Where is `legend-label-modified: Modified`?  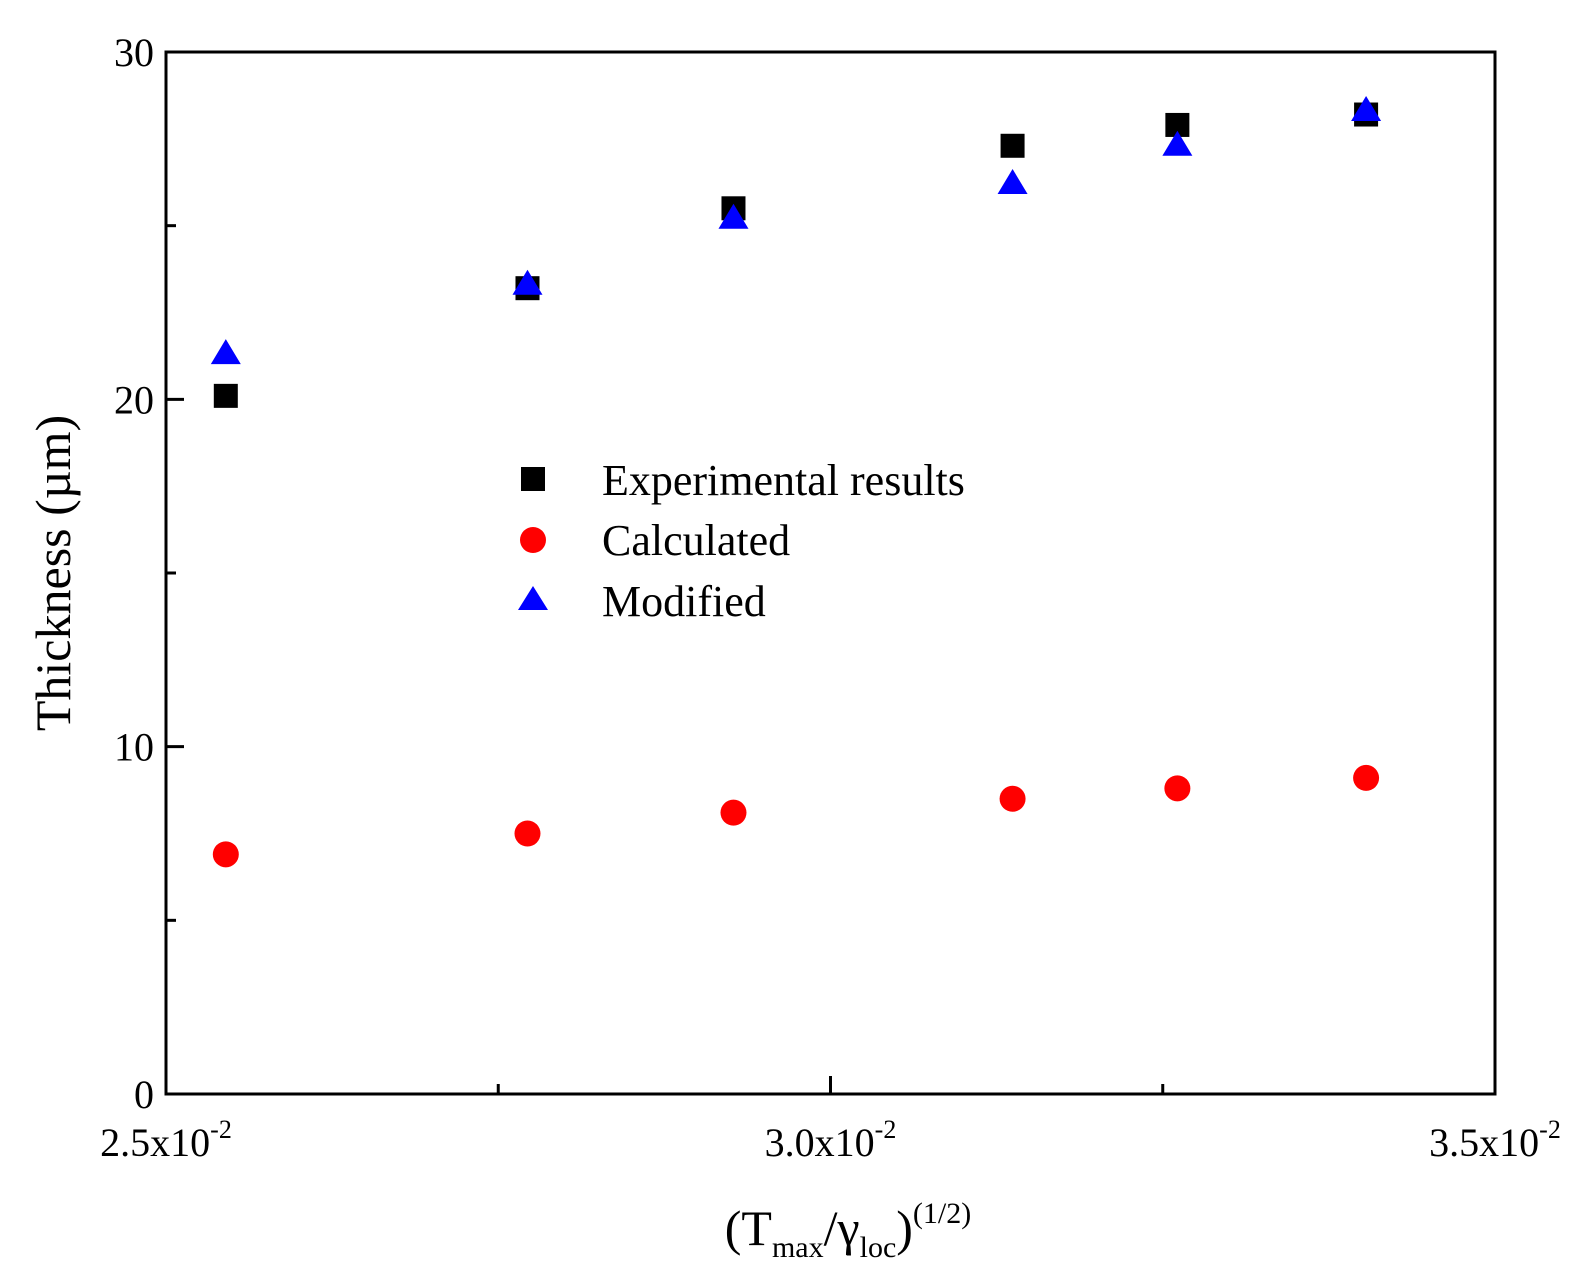 legend-label-modified: Modified is located at coordinates (684, 601).